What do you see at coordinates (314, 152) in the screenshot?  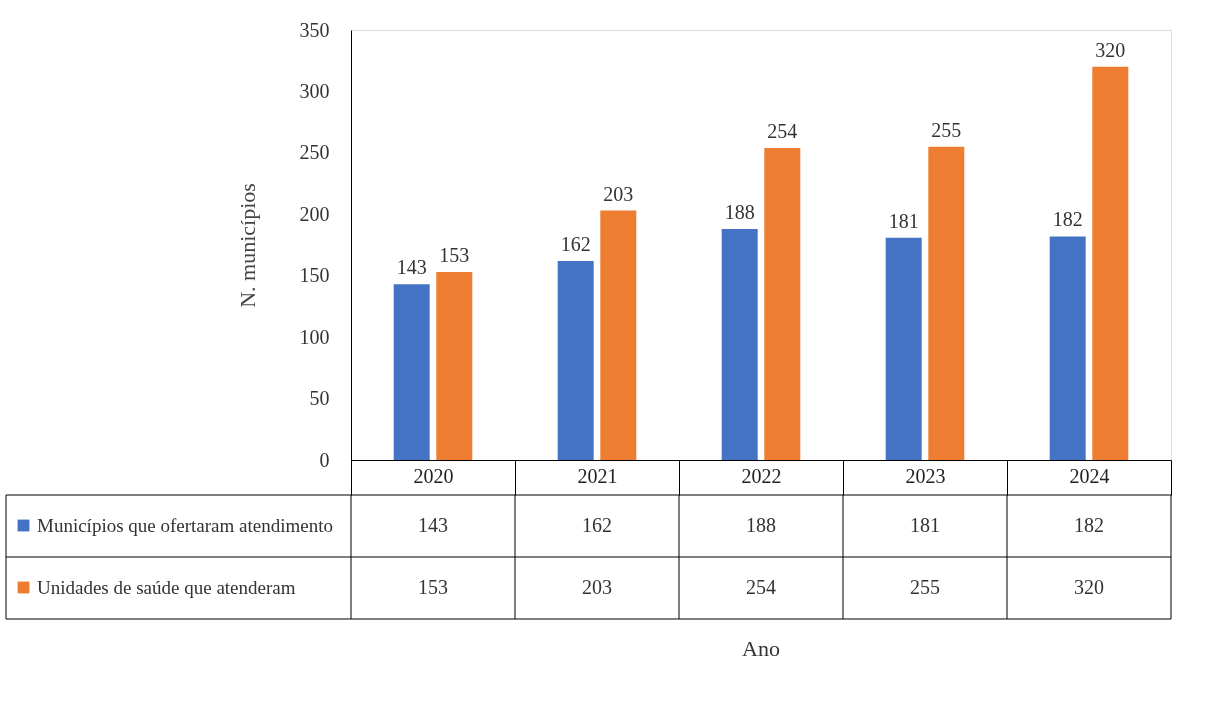 I see `y-tick-label: 250` at bounding box center [314, 152].